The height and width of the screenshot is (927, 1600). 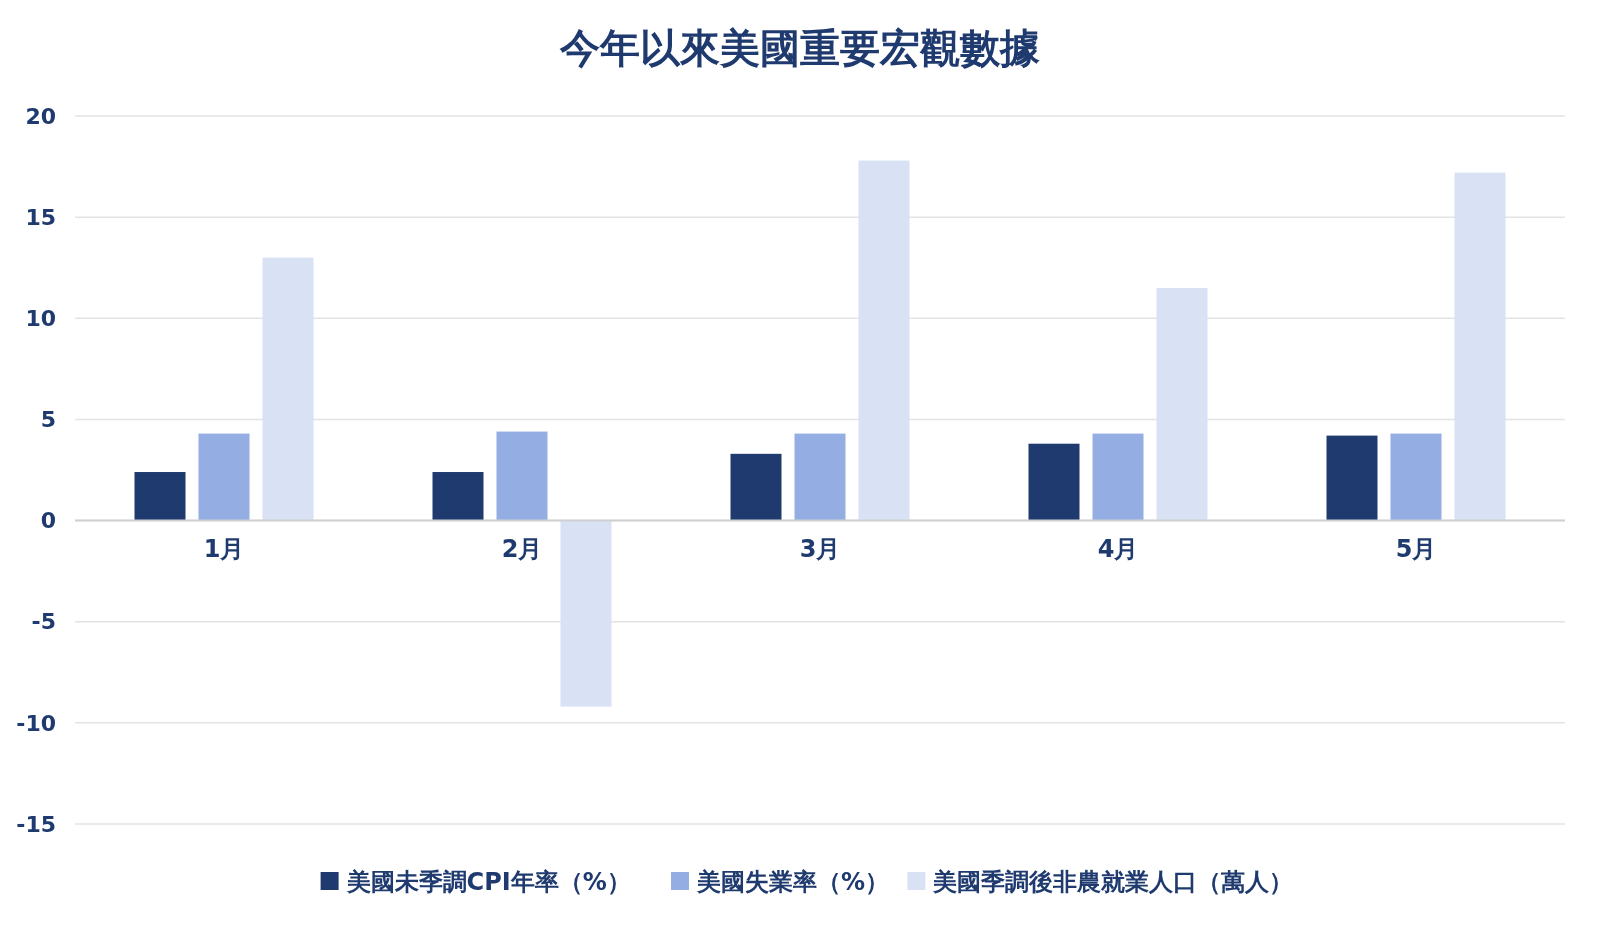 I want to click on x-tick-label: 5月, so click(x=1416, y=548).